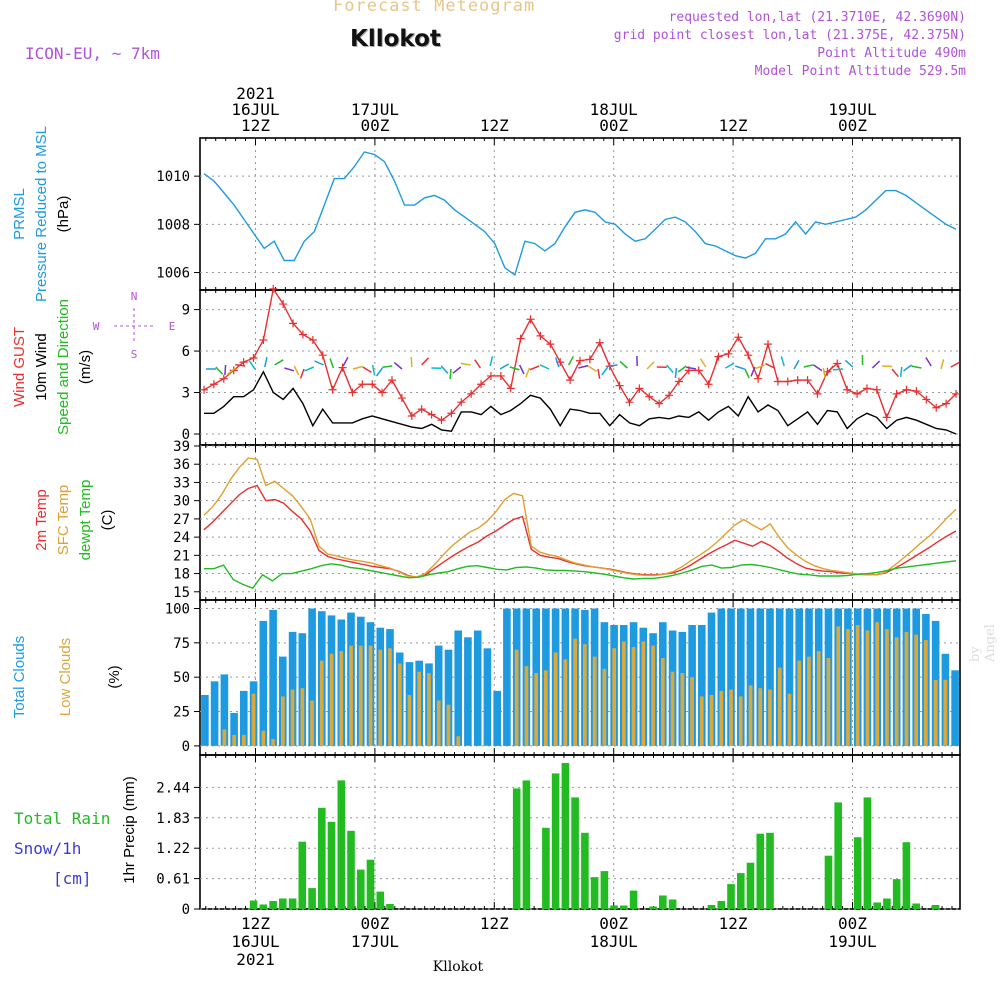 The height and width of the screenshot is (1000, 1000). I want to click on precip-ytick-label: 1.22, so click(173, 849).